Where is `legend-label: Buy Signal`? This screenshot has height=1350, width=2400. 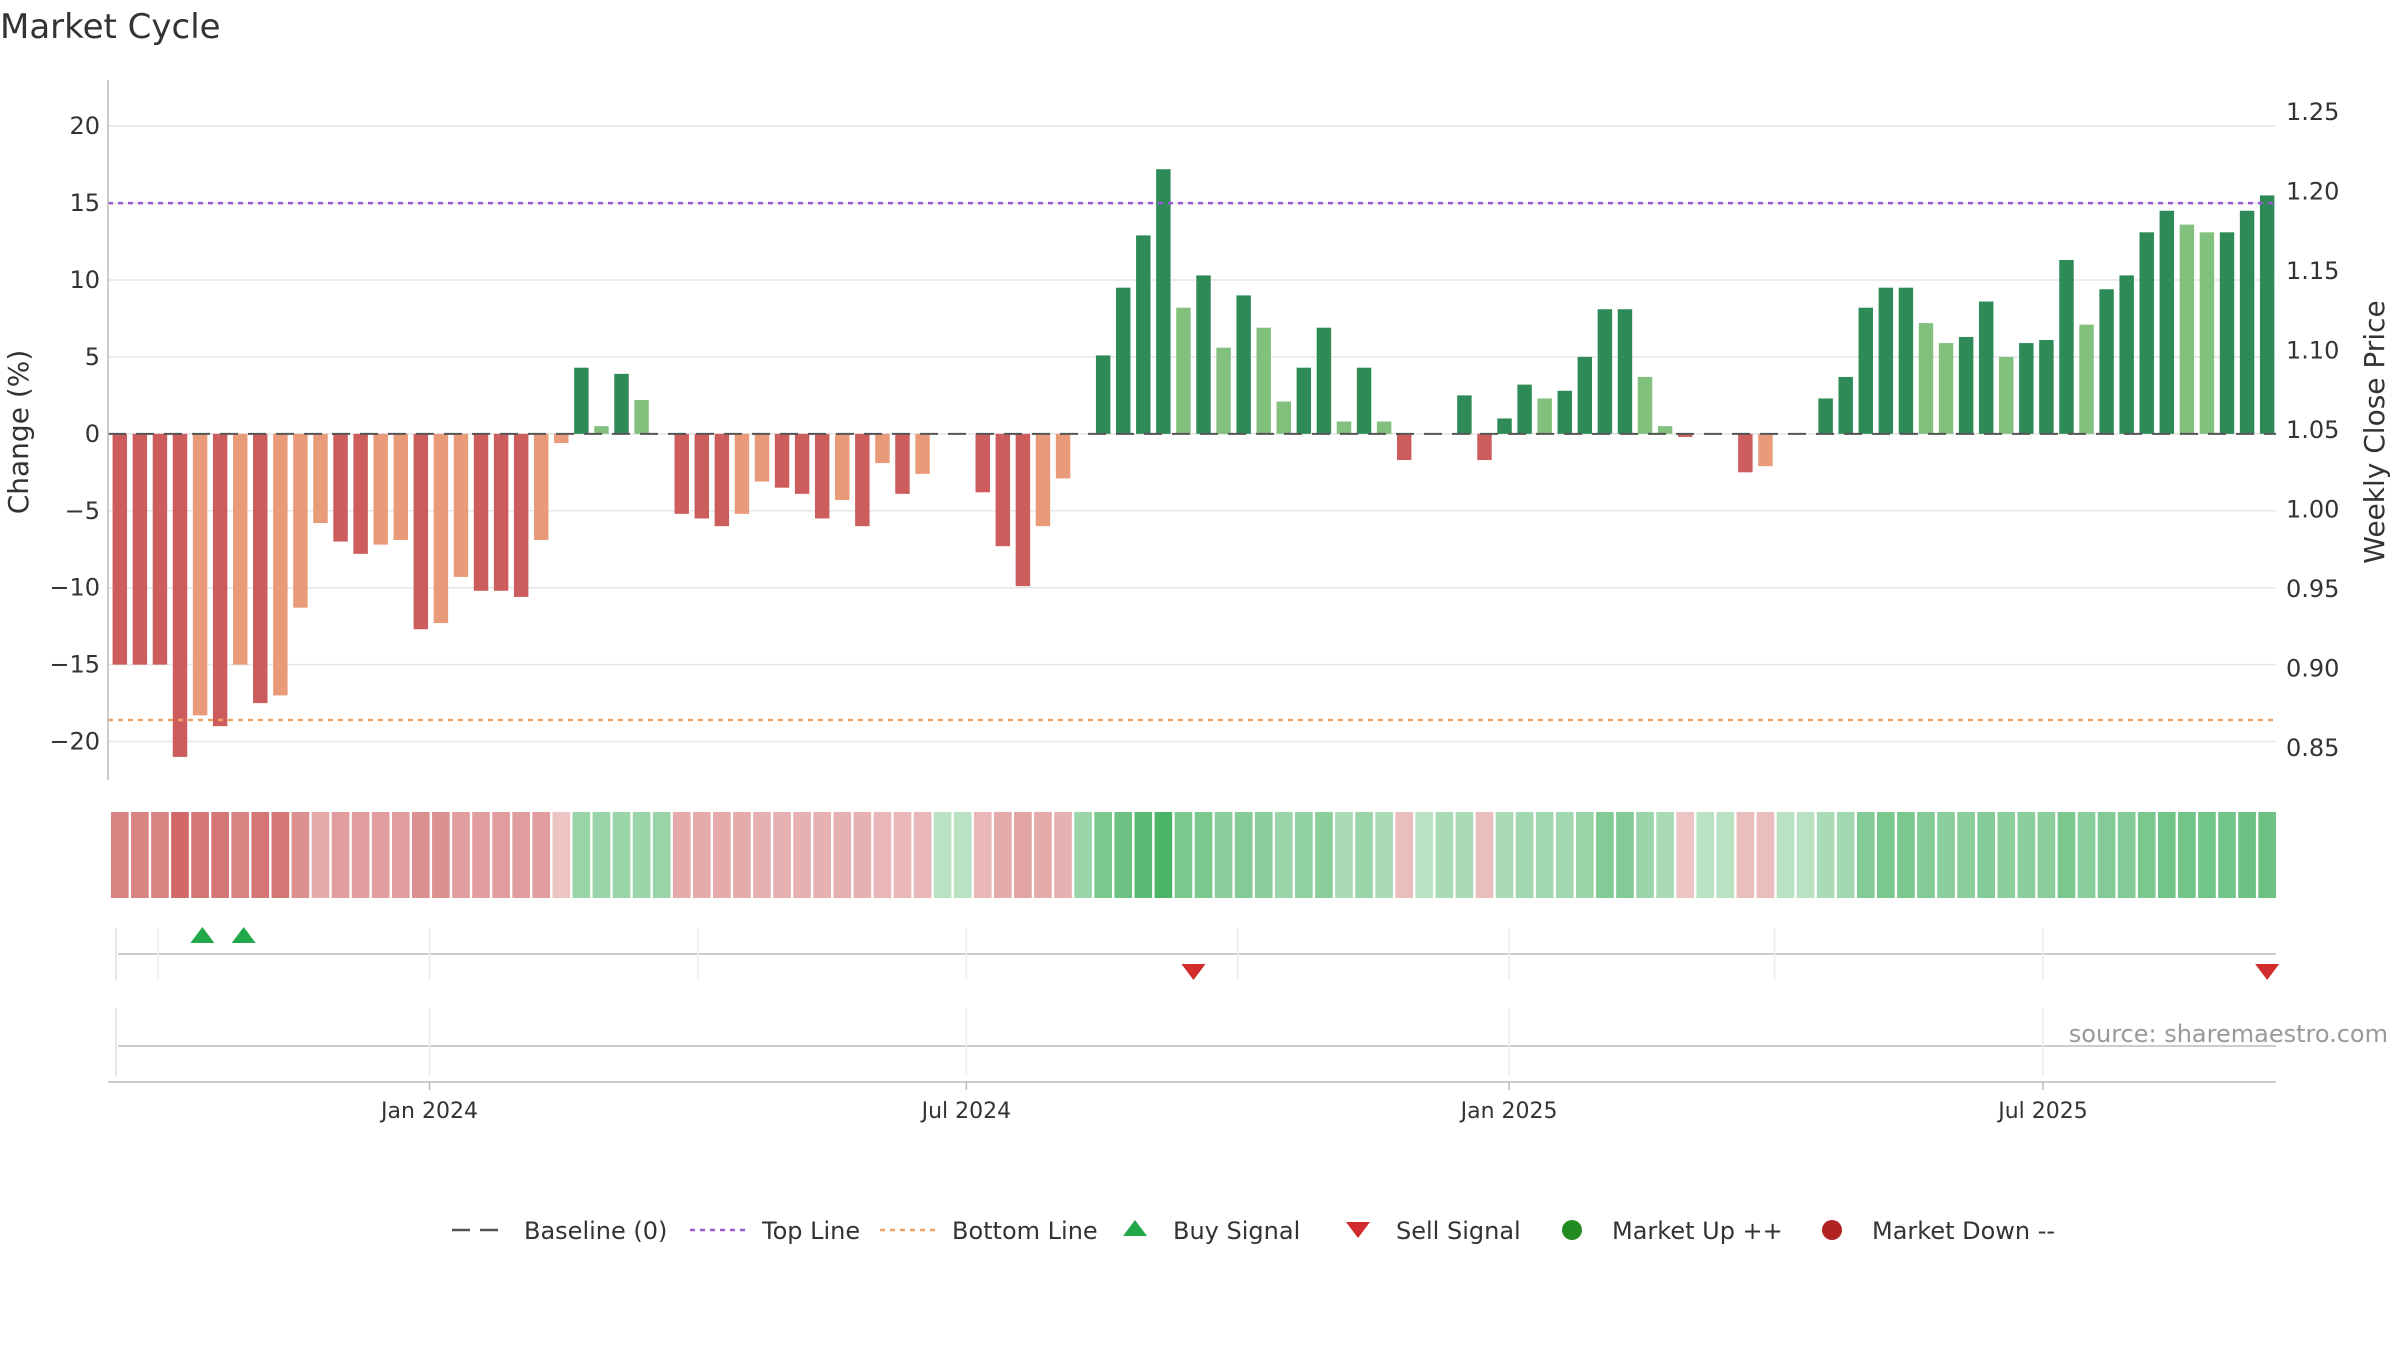
legend-label: Buy Signal is located at coordinates (1236, 1231).